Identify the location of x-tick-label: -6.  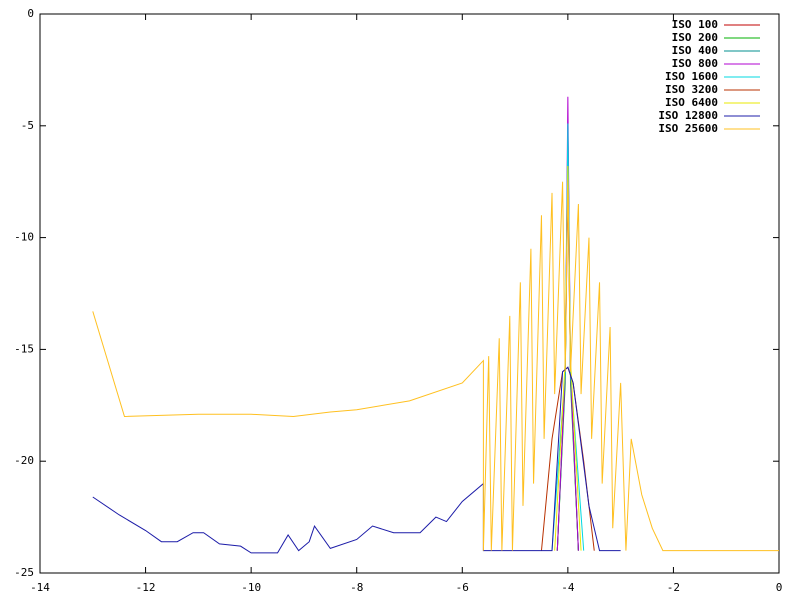
(462, 587).